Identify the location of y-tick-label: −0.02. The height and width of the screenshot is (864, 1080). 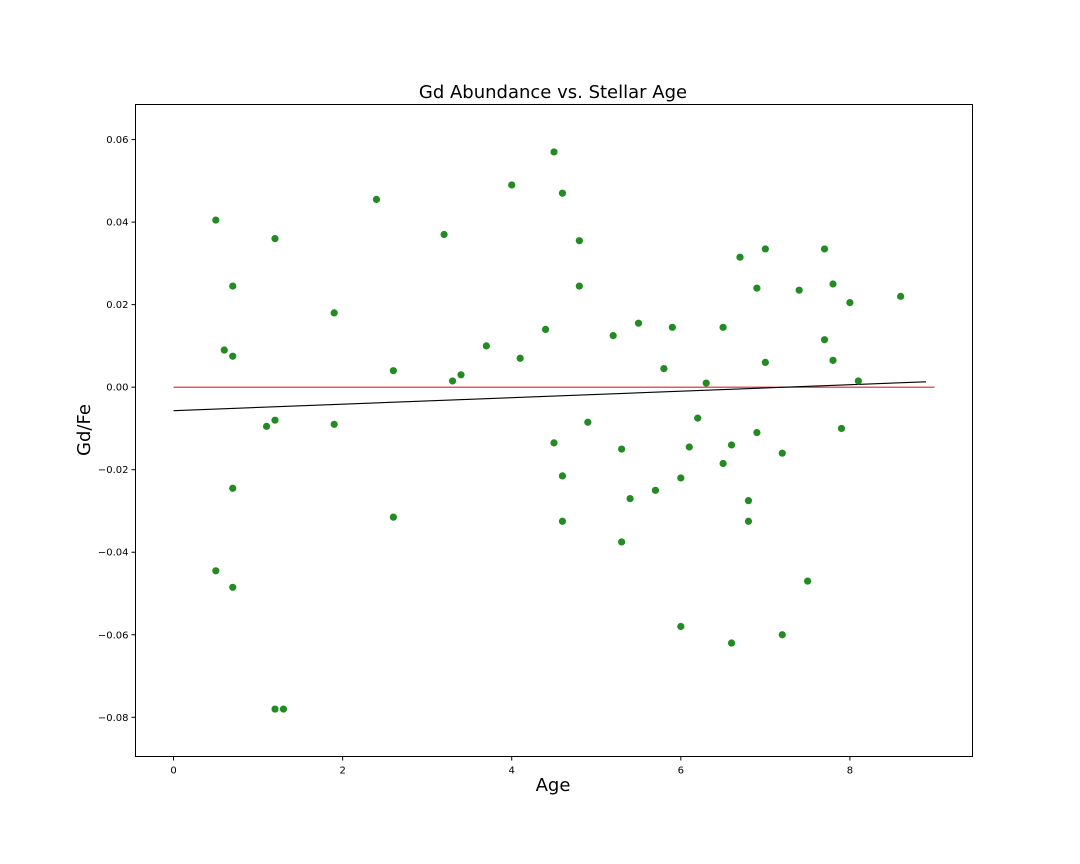
(113, 470).